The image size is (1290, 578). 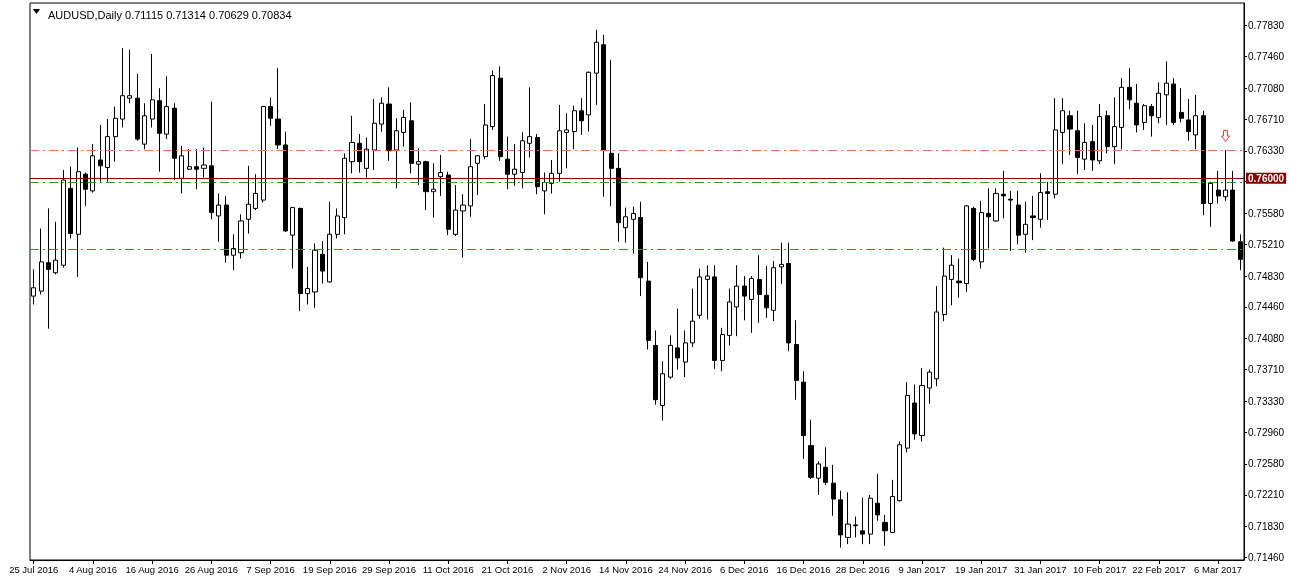 I want to click on y-tick-label: 0.72960, so click(x=1266, y=432).